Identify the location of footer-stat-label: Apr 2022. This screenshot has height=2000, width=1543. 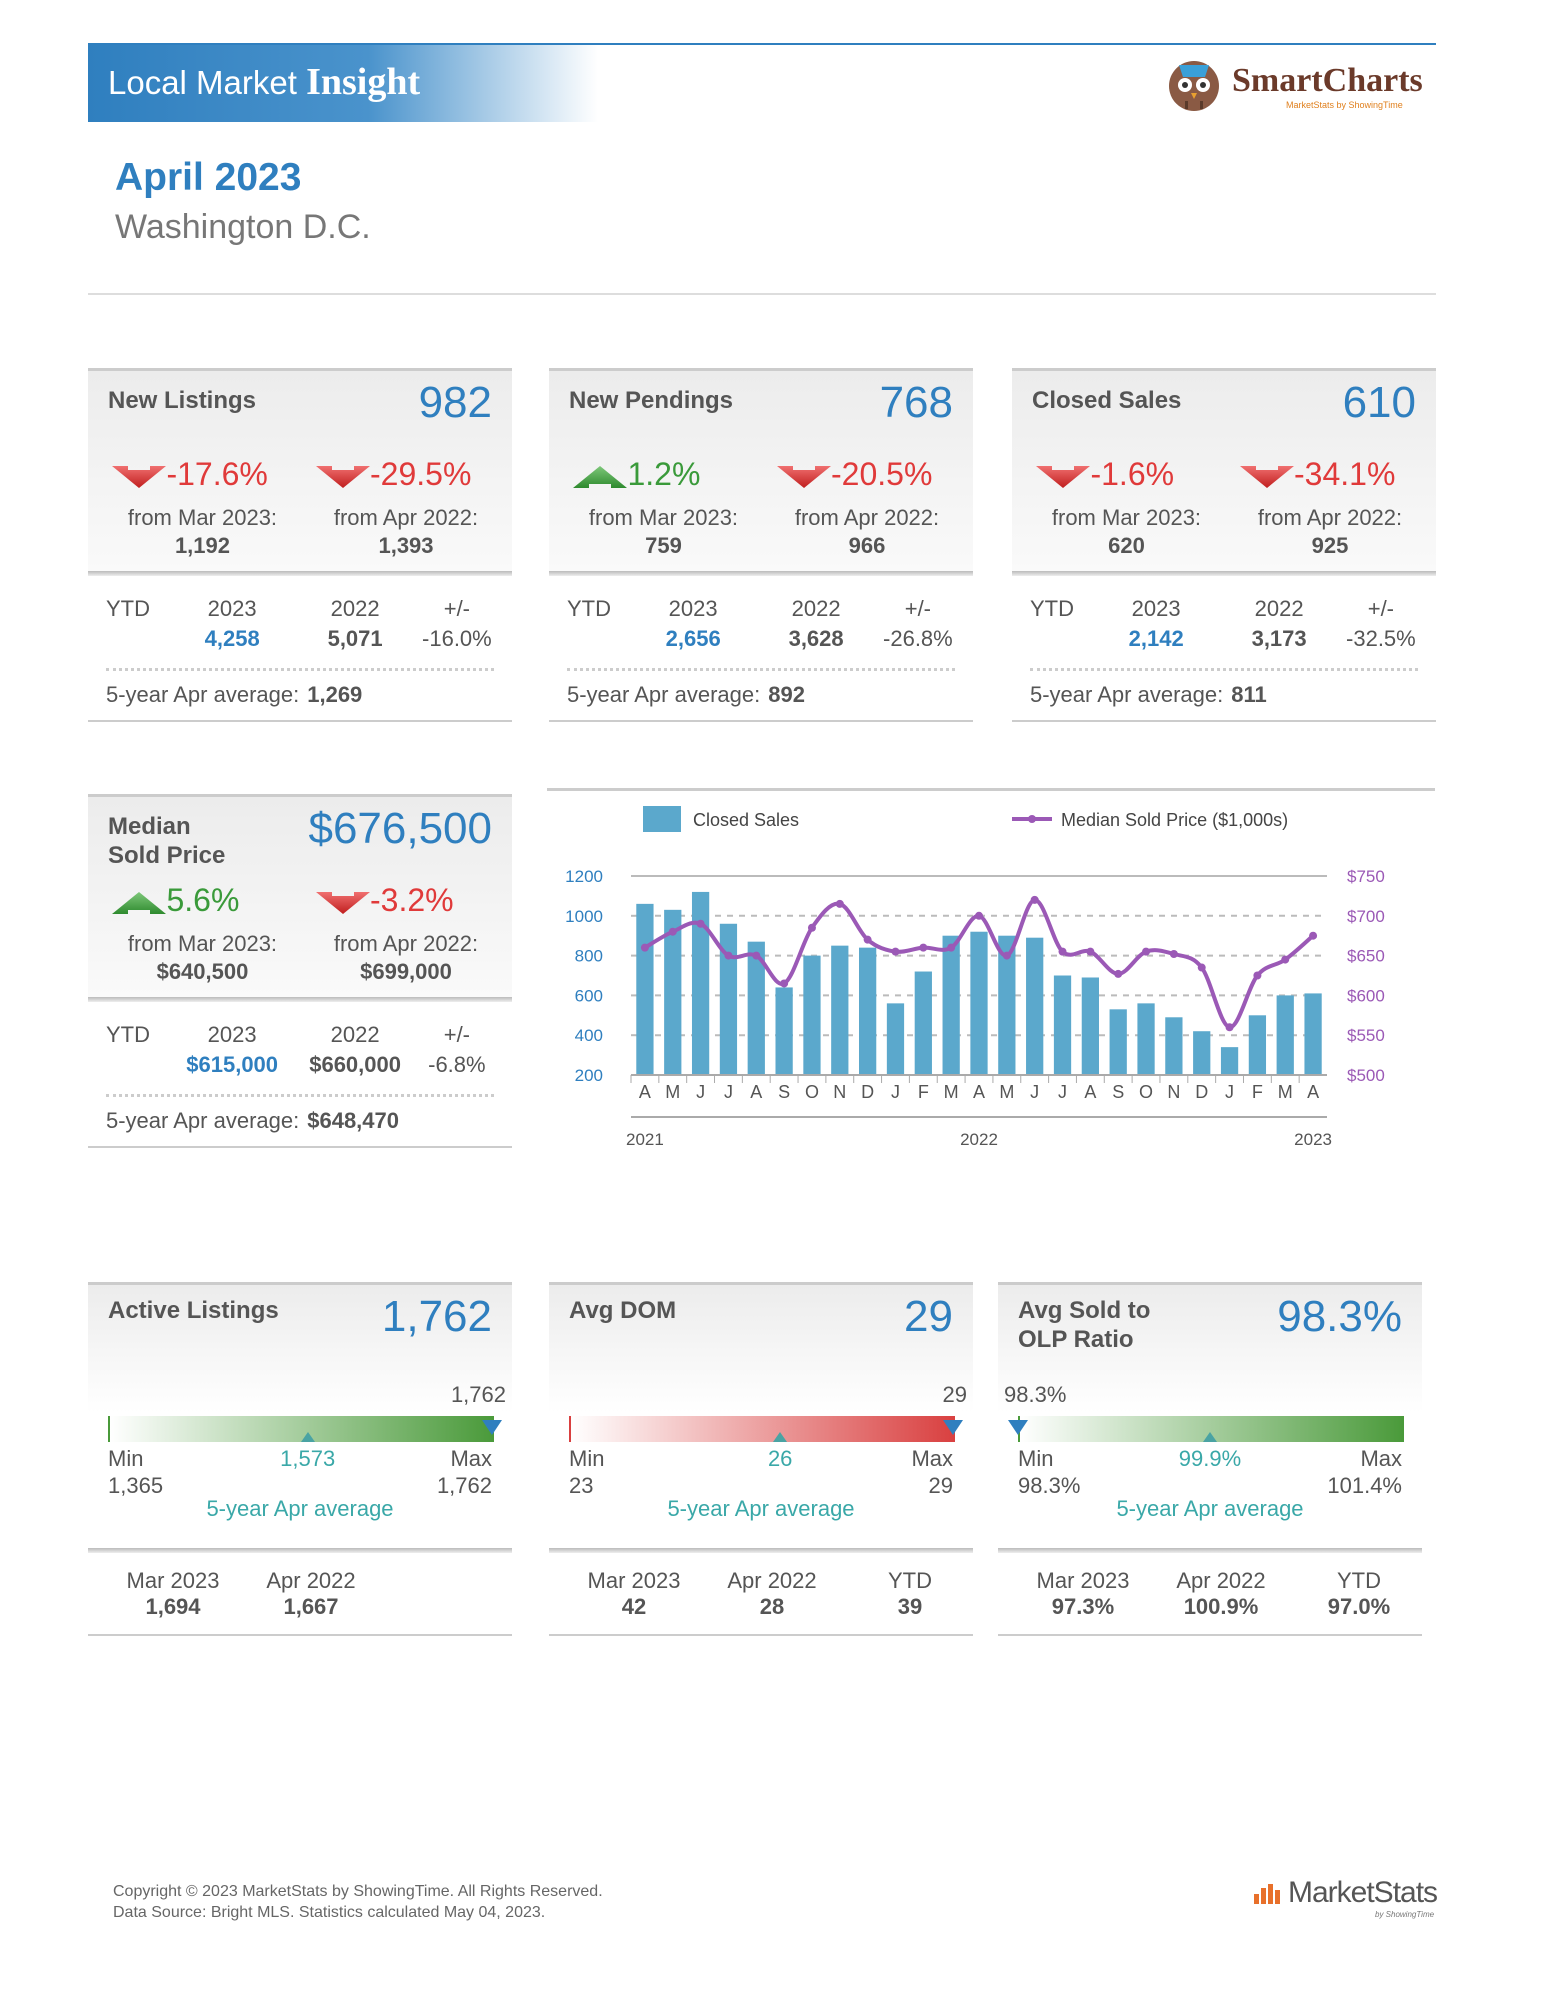
(772, 1580).